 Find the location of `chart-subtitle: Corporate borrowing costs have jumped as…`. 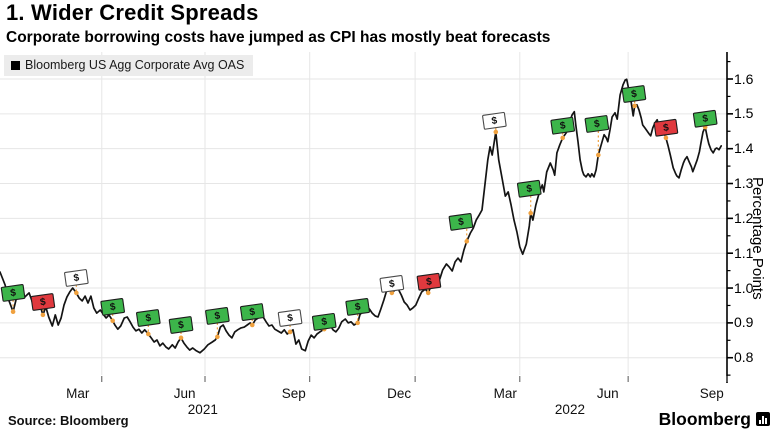

chart-subtitle: Corporate borrowing costs have jumped as… is located at coordinates (278, 37).